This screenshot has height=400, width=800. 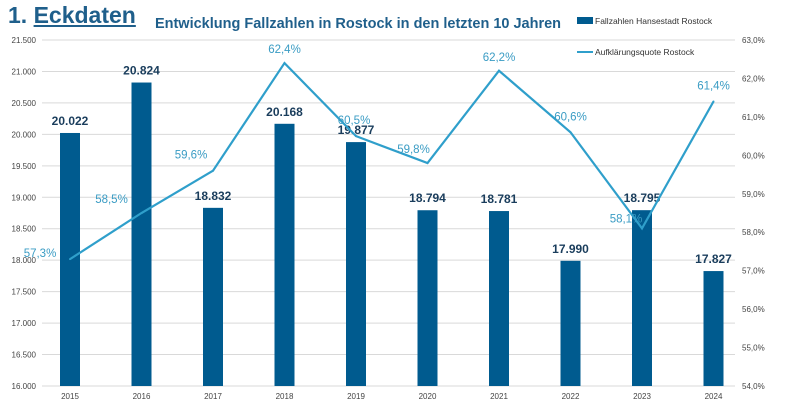 I want to click on bar-label: 20.824, so click(x=141, y=71).